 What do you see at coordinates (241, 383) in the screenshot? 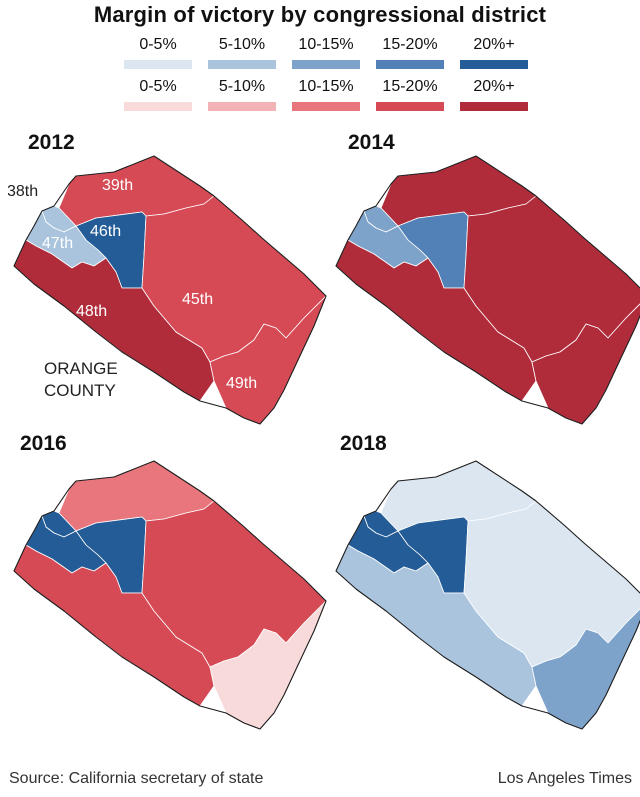
I see `district-label-49: 49th` at bounding box center [241, 383].